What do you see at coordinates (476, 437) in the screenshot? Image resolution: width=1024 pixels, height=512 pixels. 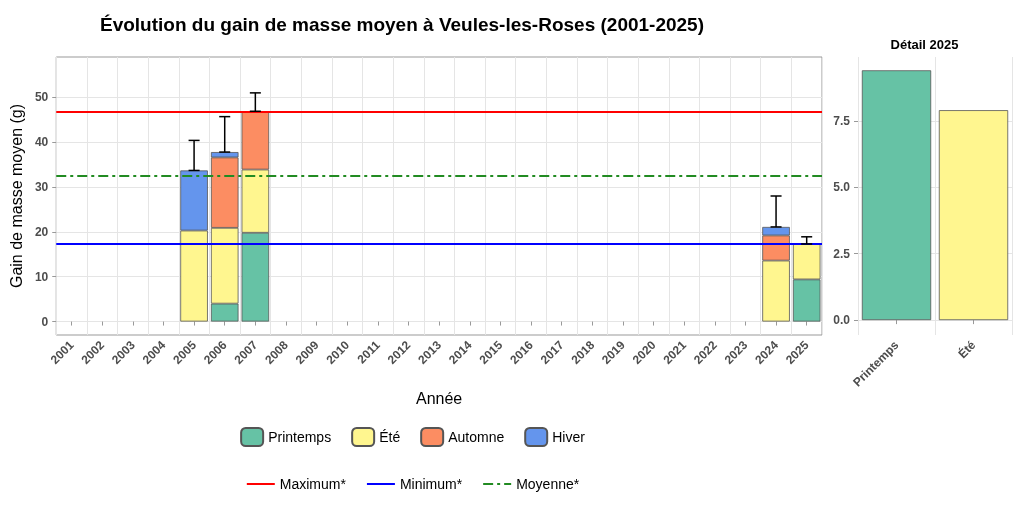 I see `legend-label: Automne` at bounding box center [476, 437].